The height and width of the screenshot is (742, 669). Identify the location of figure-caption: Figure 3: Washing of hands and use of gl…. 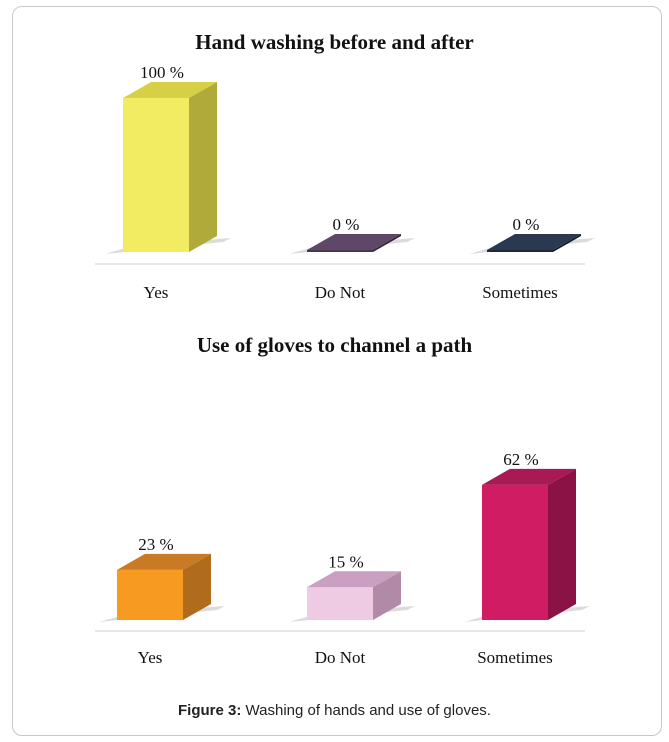
(334, 710).